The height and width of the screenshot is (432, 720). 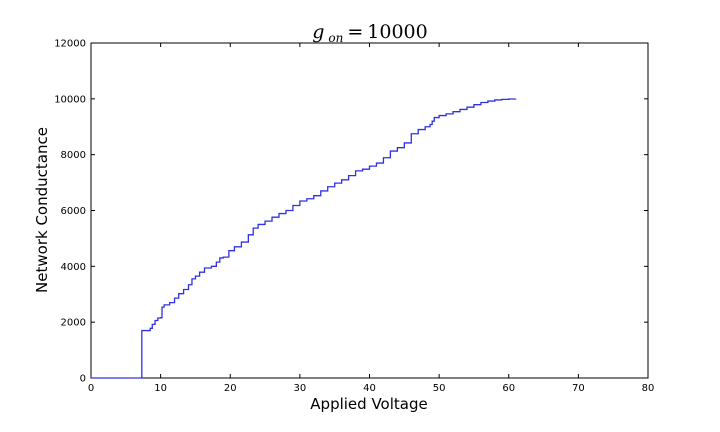 I want to click on y-tick-label: 6000, so click(x=73, y=211).